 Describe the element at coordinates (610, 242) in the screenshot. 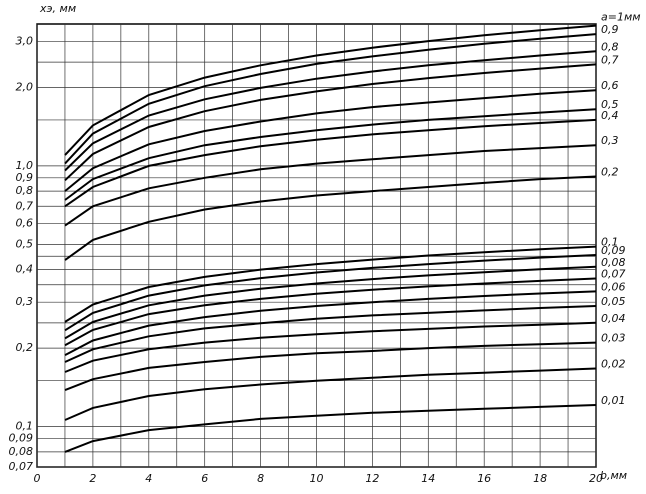

I see `series-label: 0,1` at that location.